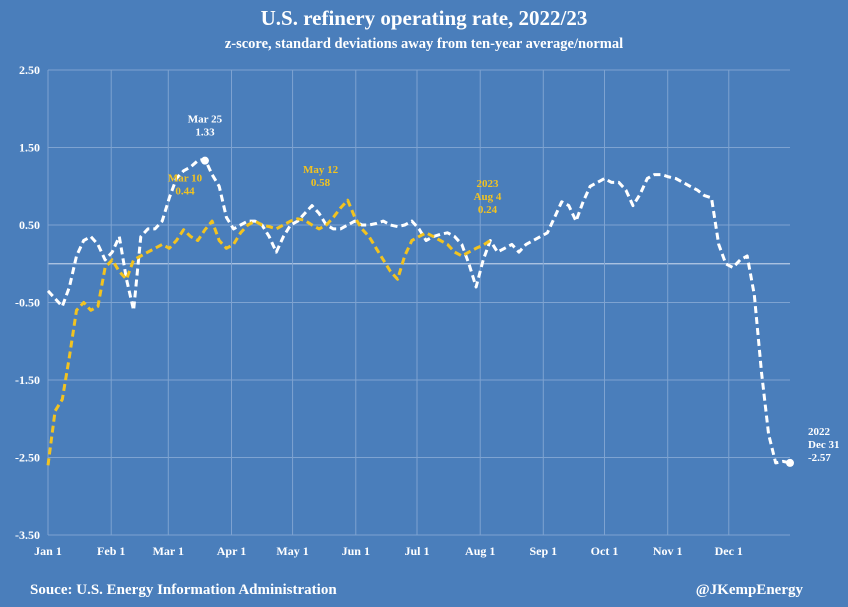  I want to click on annotation-label: 1.33, so click(205, 133).